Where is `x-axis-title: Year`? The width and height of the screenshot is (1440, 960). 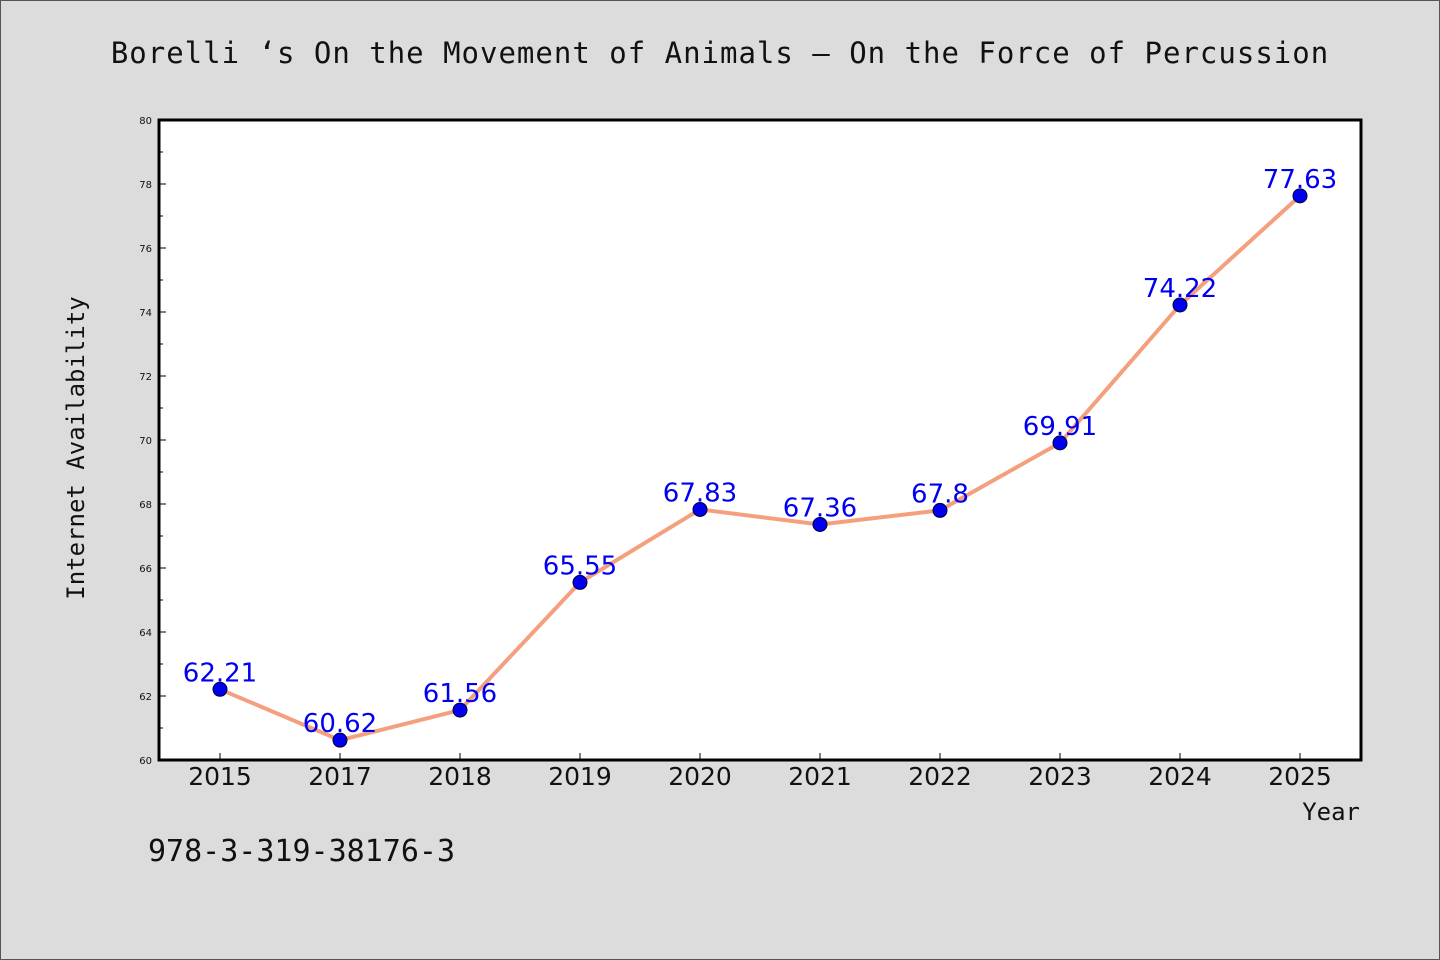
x-axis-title: Year is located at coordinates (1331, 812).